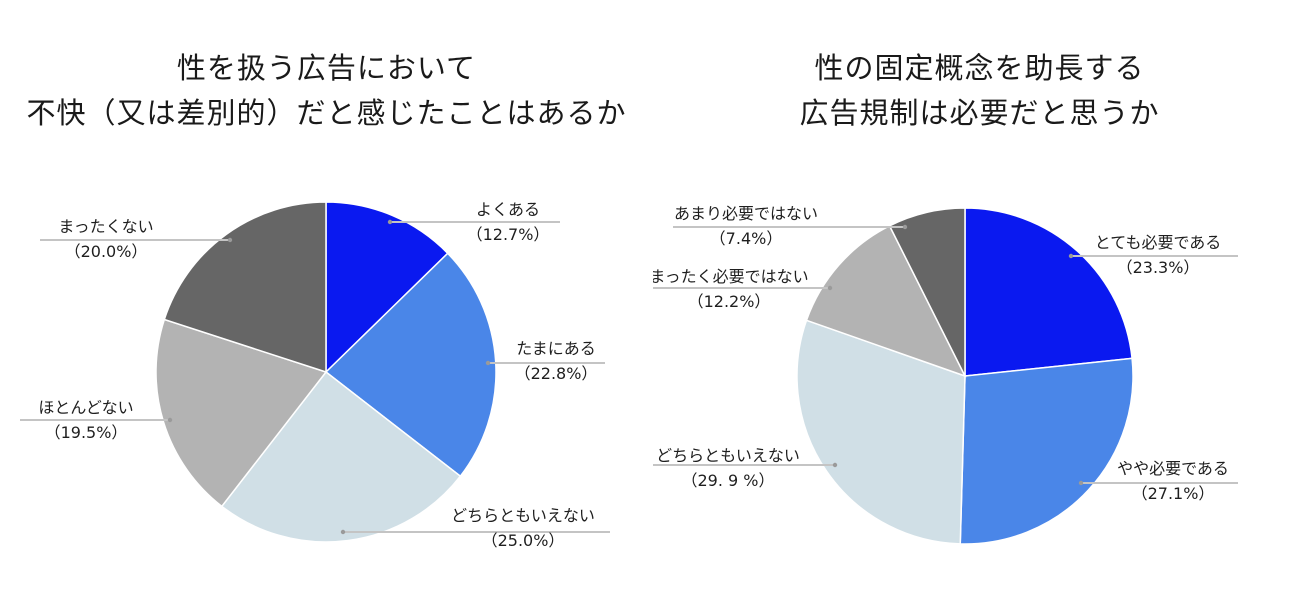  What do you see at coordinates (729, 301) in the screenshot?
I see `slice-percent-label: （12.2%）` at bounding box center [729, 301].